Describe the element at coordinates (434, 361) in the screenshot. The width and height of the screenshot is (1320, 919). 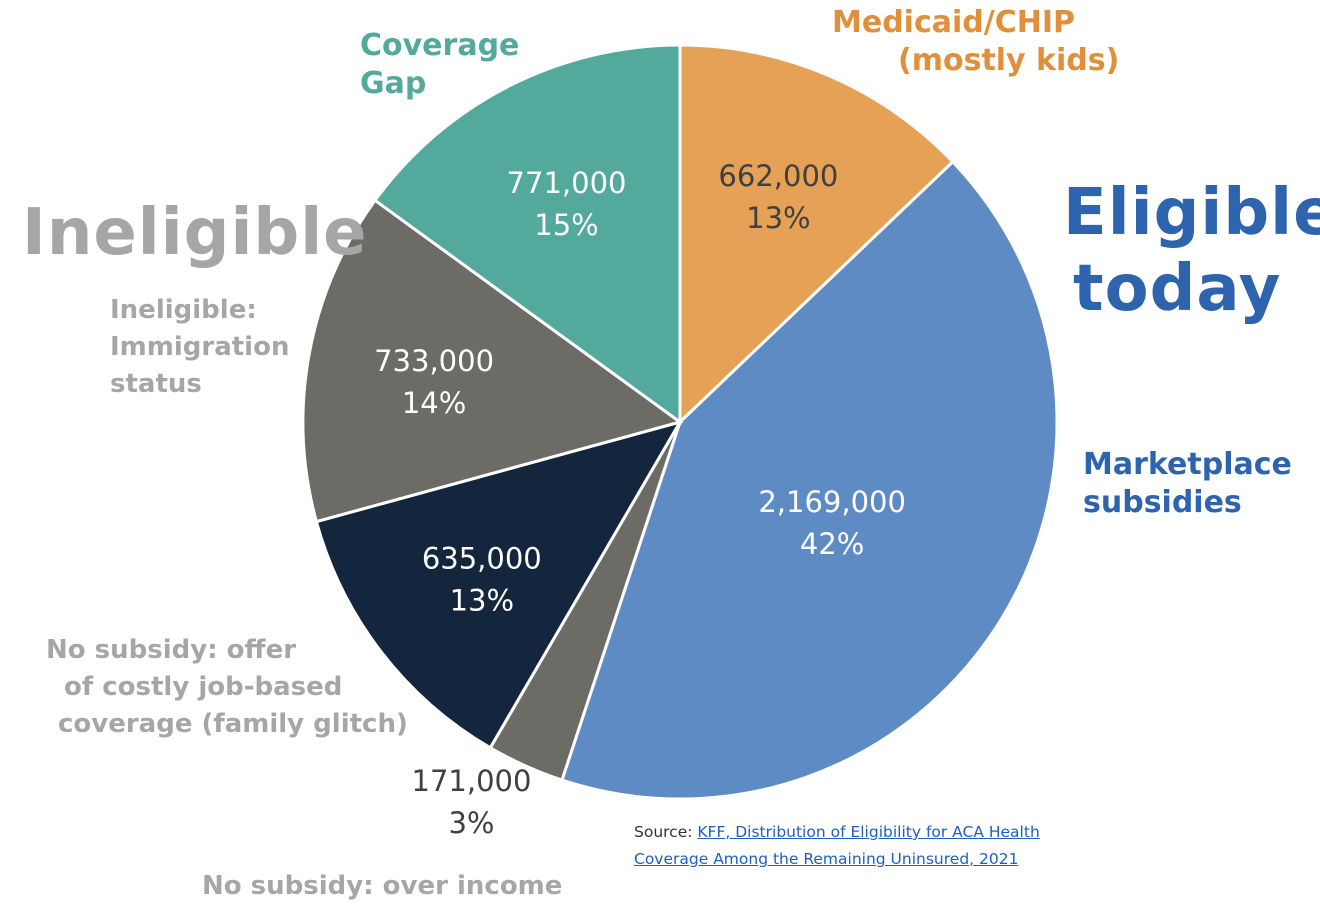
I see `slice-value-label-4: 733,000` at that location.